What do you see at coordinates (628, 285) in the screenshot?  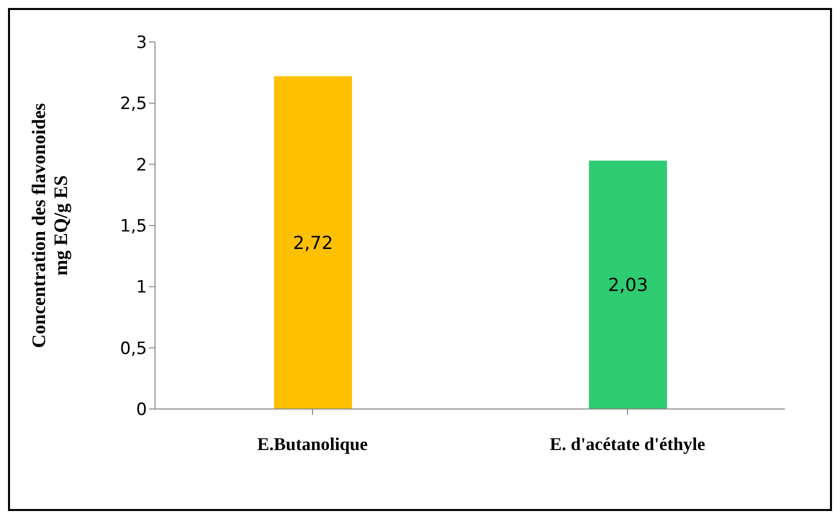 I see `data-label: 2,03` at bounding box center [628, 285].